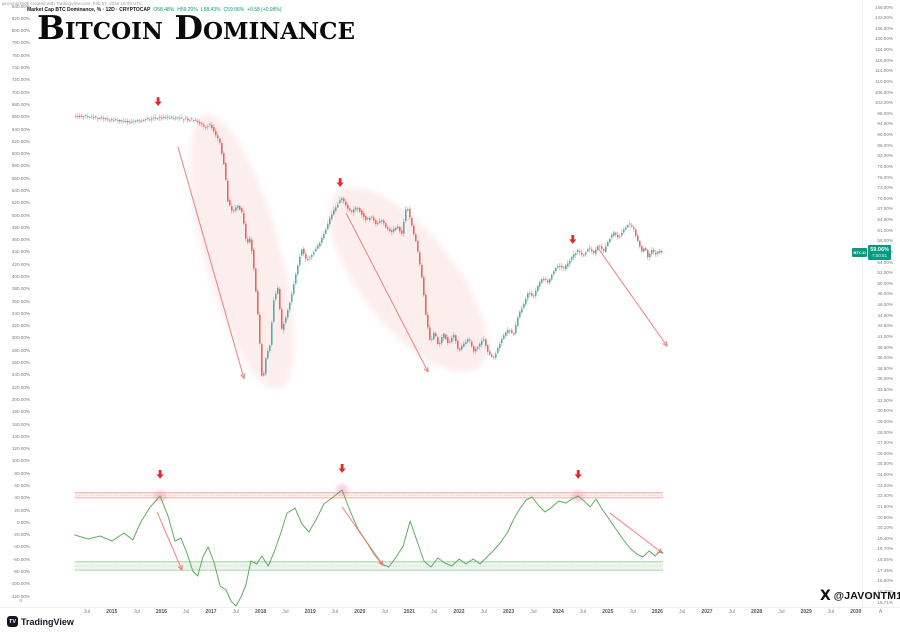 The image size is (900, 635). Describe the element at coordinates (885, 198) in the screenshot. I see `right-axis-label: 70.00%` at that location.